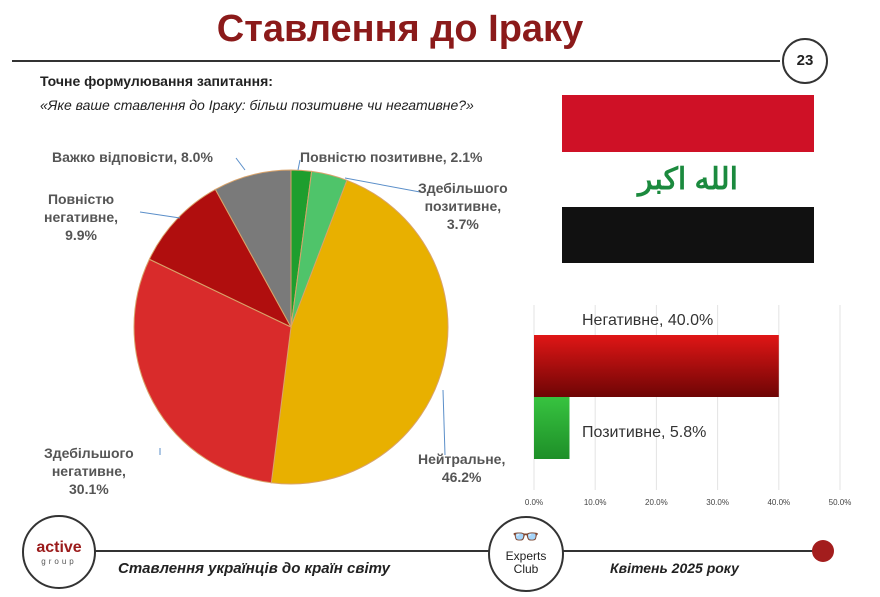 The height and width of the screenshot is (597, 880). Describe the element at coordinates (656, 366) in the screenshot. I see `bar-negative` at that location.